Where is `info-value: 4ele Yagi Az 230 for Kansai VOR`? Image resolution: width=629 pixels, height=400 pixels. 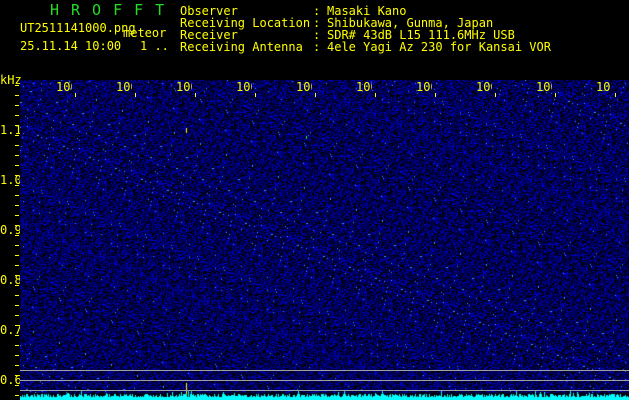
info-value: 4ele Yagi Az 230 for Kansai VOR is located at coordinates (439, 47).